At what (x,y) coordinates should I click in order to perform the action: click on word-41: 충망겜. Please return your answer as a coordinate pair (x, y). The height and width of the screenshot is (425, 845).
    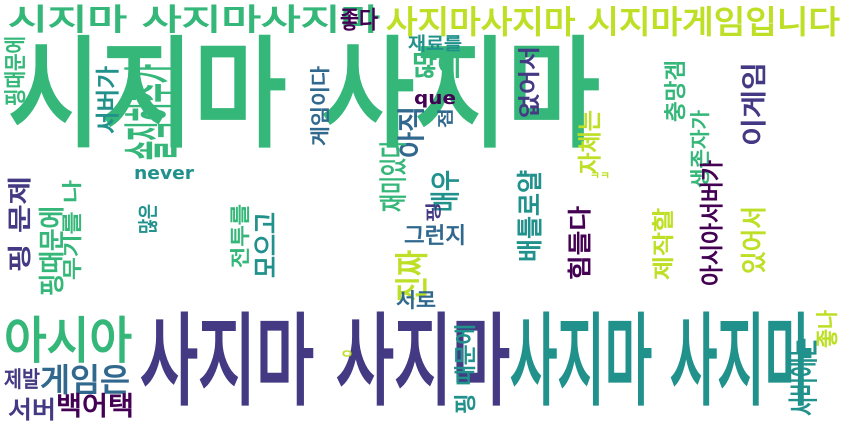
    Looking at the image, I should click on (676, 90).